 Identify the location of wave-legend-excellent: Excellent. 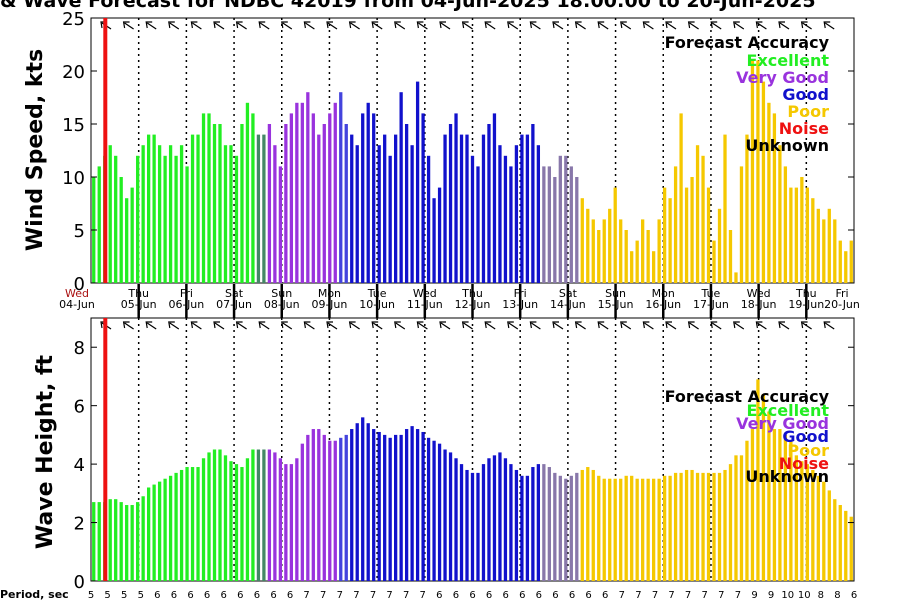
(788, 410).